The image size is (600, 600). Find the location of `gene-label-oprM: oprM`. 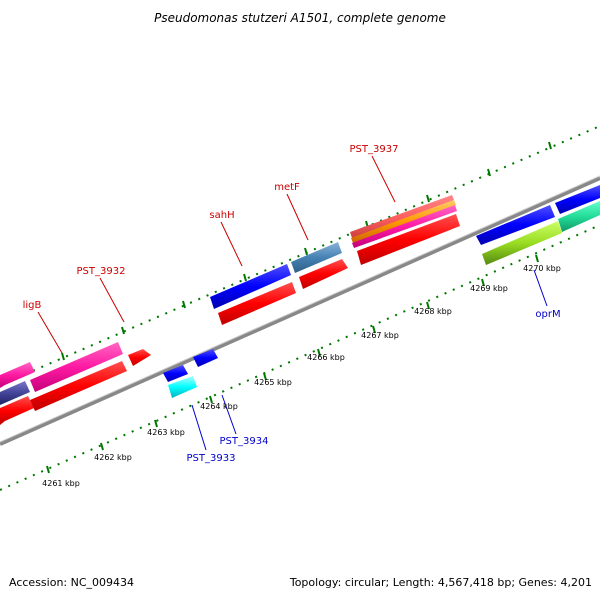

gene-label-oprM: oprM is located at coordinates (547, 314).